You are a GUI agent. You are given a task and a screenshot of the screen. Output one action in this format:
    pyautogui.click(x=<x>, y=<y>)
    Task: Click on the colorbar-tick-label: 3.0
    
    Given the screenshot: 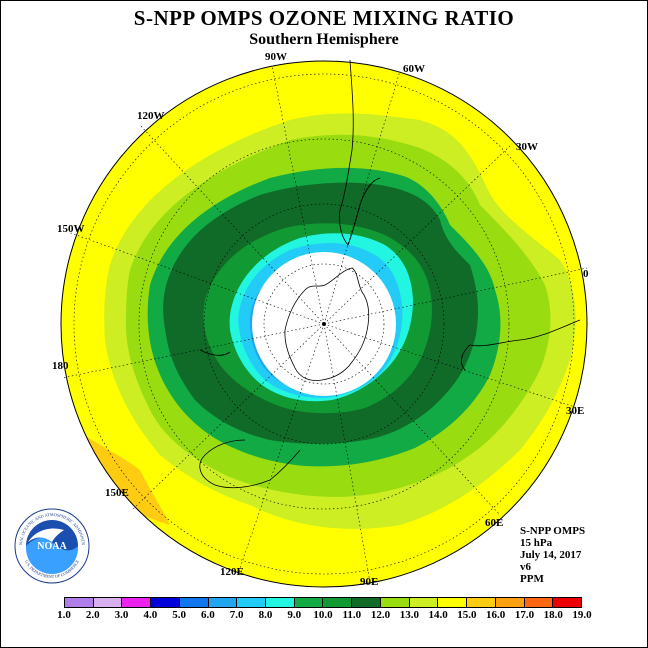 What is the action you would take?
    pyautogui.click(x=121, y=615)
    